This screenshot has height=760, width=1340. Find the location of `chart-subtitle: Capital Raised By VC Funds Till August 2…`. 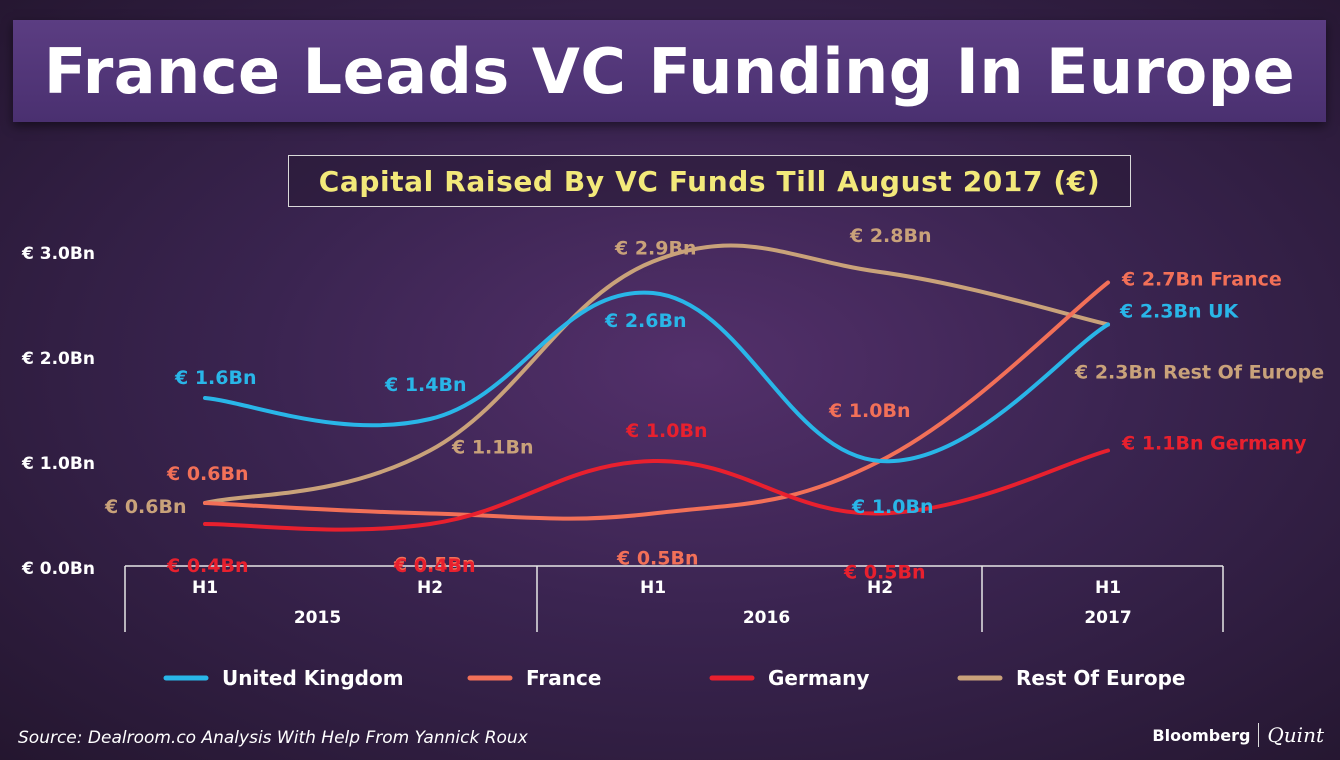

chart-subtitle: Capital Raised By VC Funds Till August 2… is located at coordinates (709, 181).